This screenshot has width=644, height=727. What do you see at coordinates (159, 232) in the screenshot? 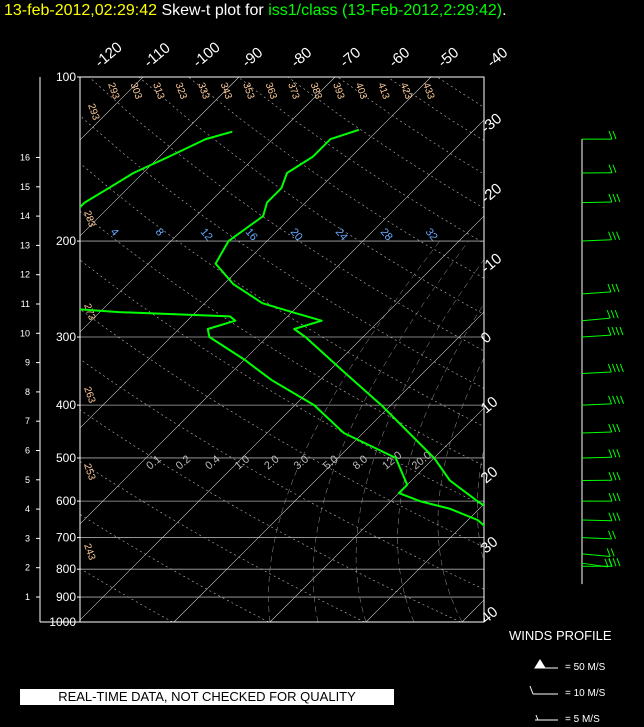
I see `mixing-ratio-label: 8` at bounding box center [159, 232].